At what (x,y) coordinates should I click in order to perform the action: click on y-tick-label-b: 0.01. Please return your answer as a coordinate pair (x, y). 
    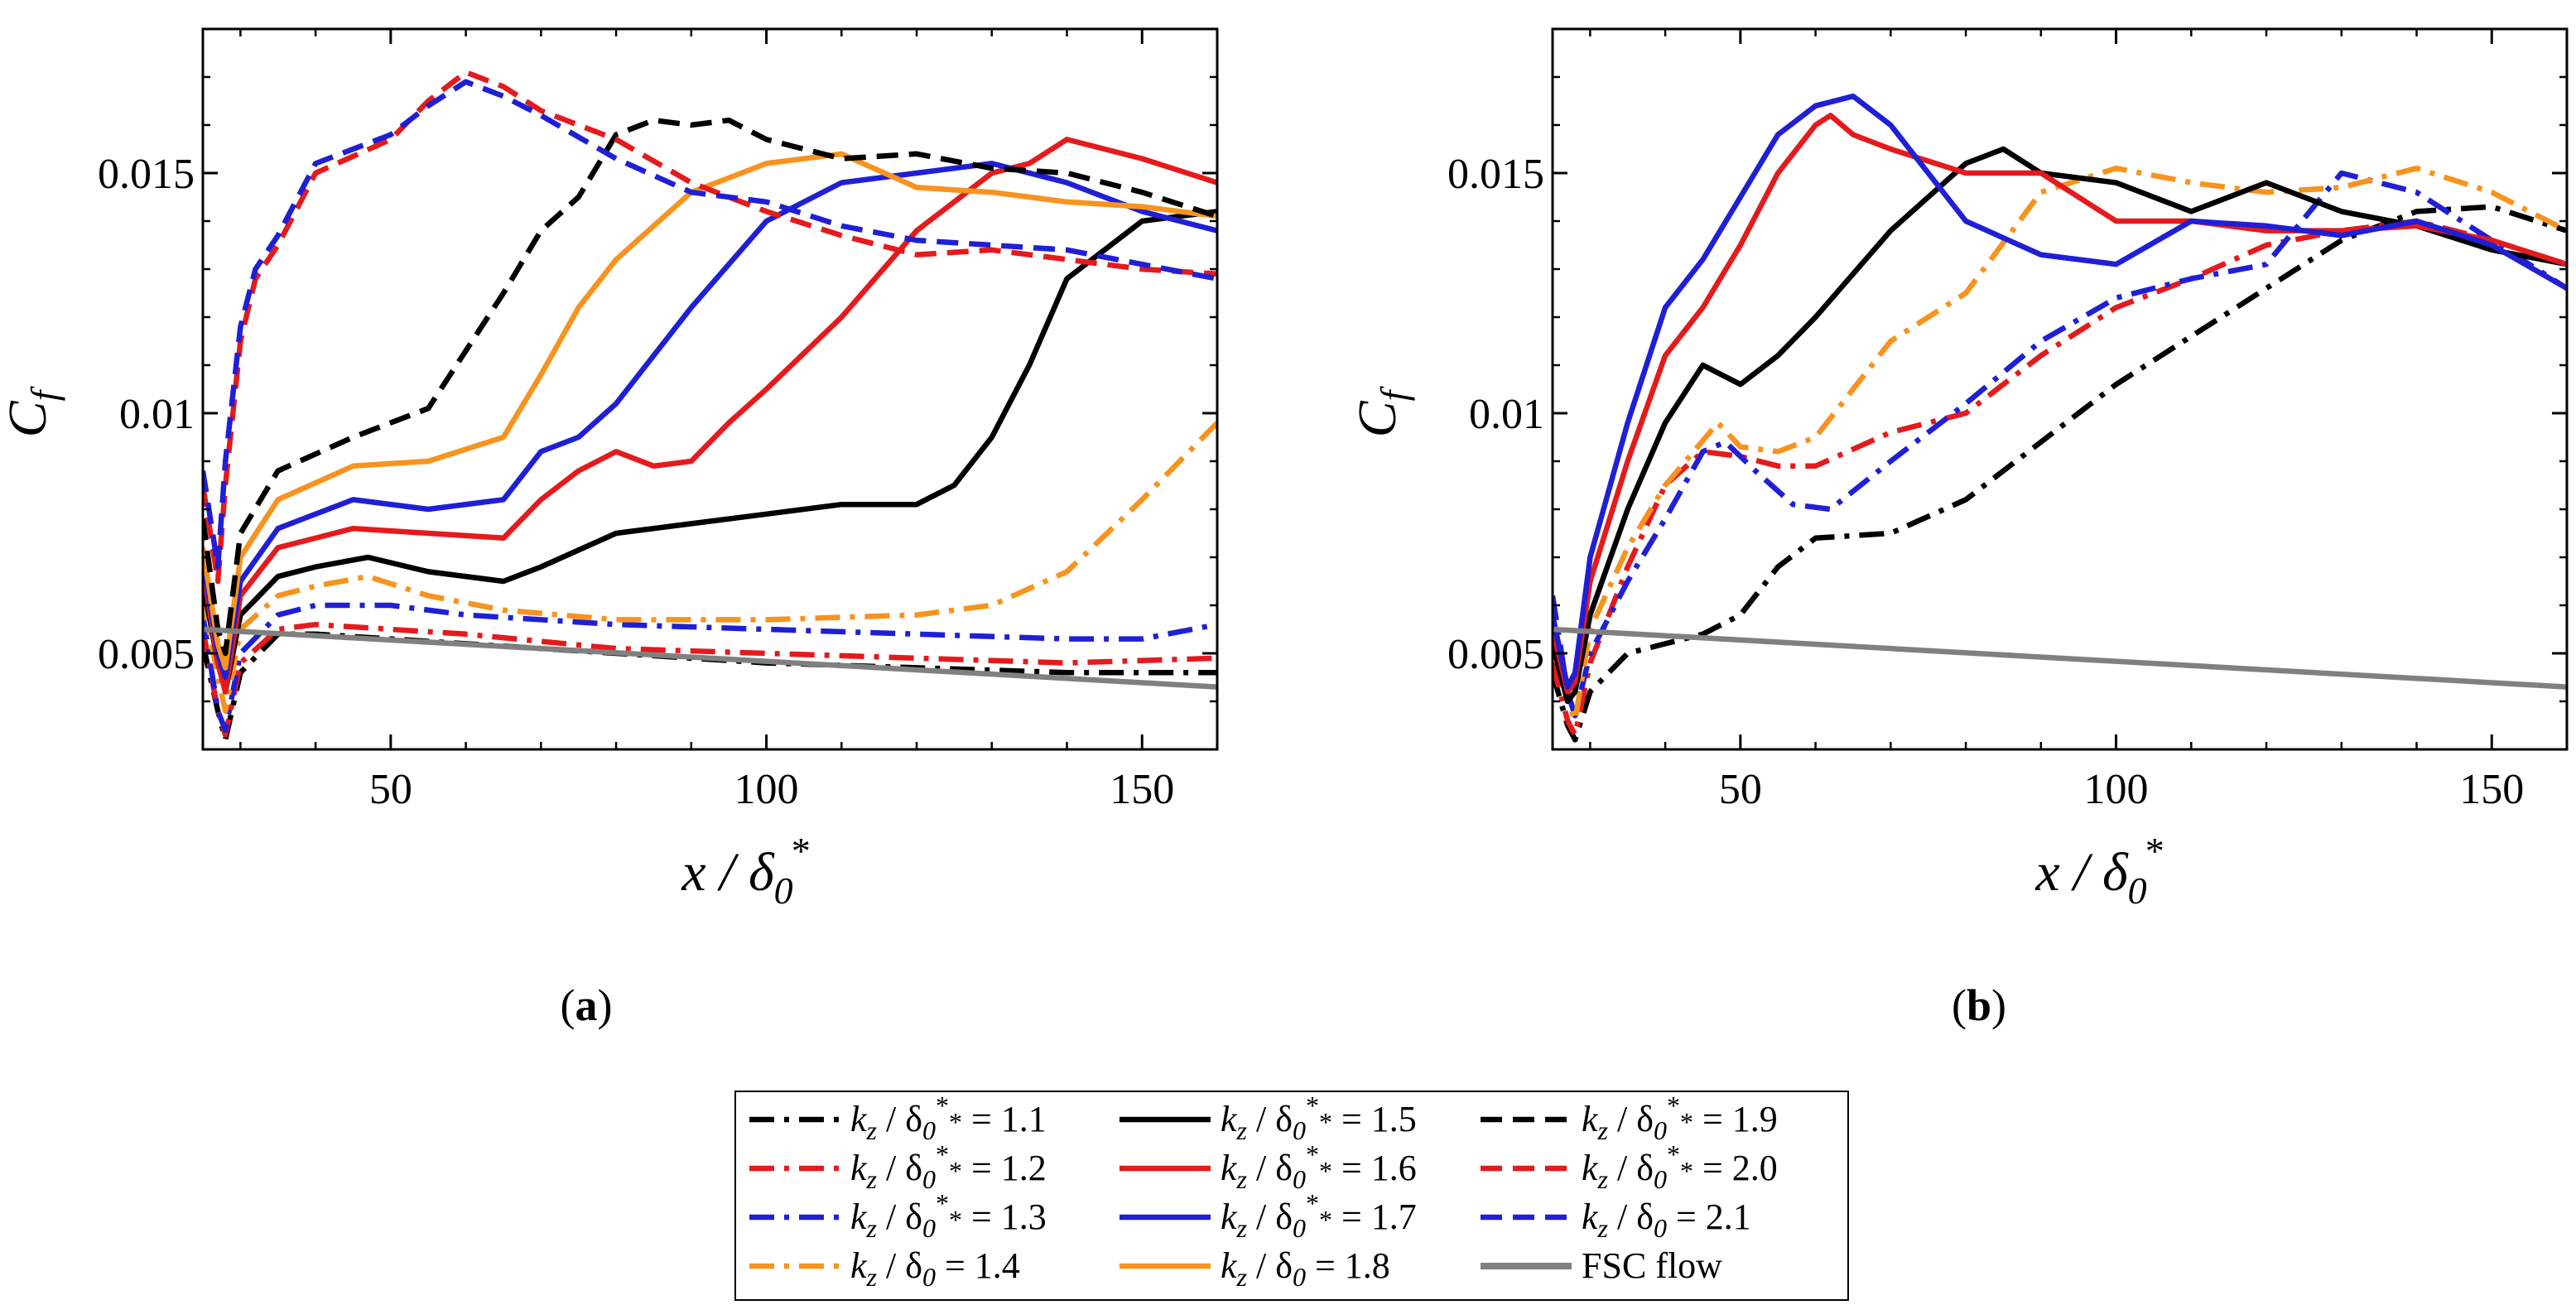
    Looking at the image, I should click on (1506, 414).